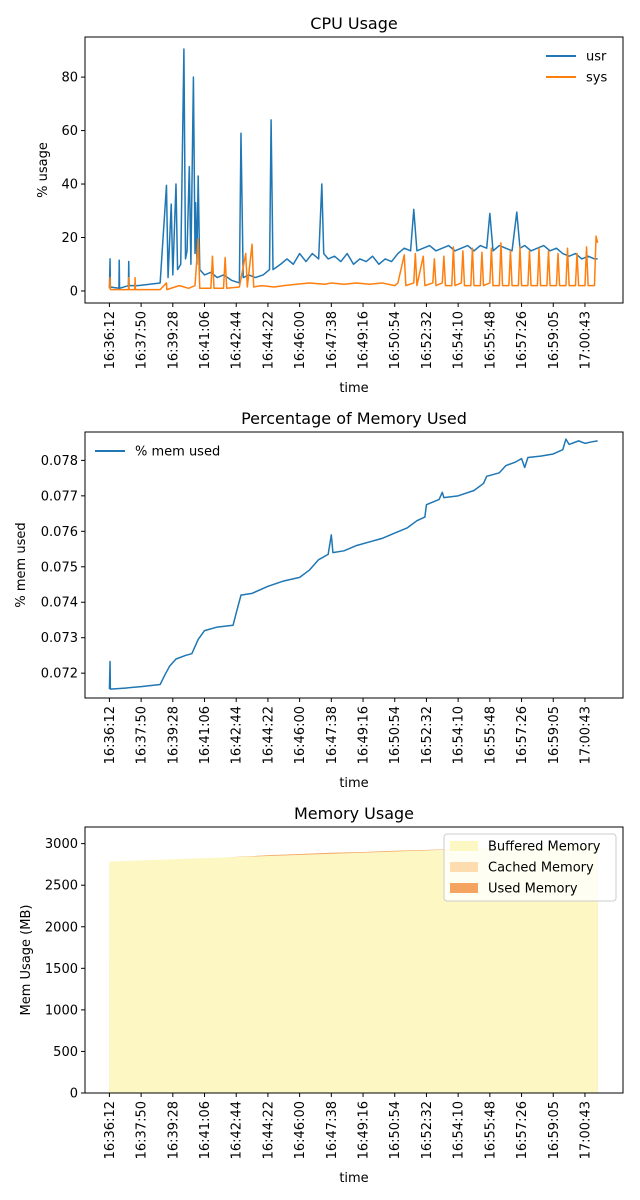 This screenshot has width=640, height=1200. Describe the element at coordinates (353, 263) in the screenshot. I see `series-line-sys` at that location.